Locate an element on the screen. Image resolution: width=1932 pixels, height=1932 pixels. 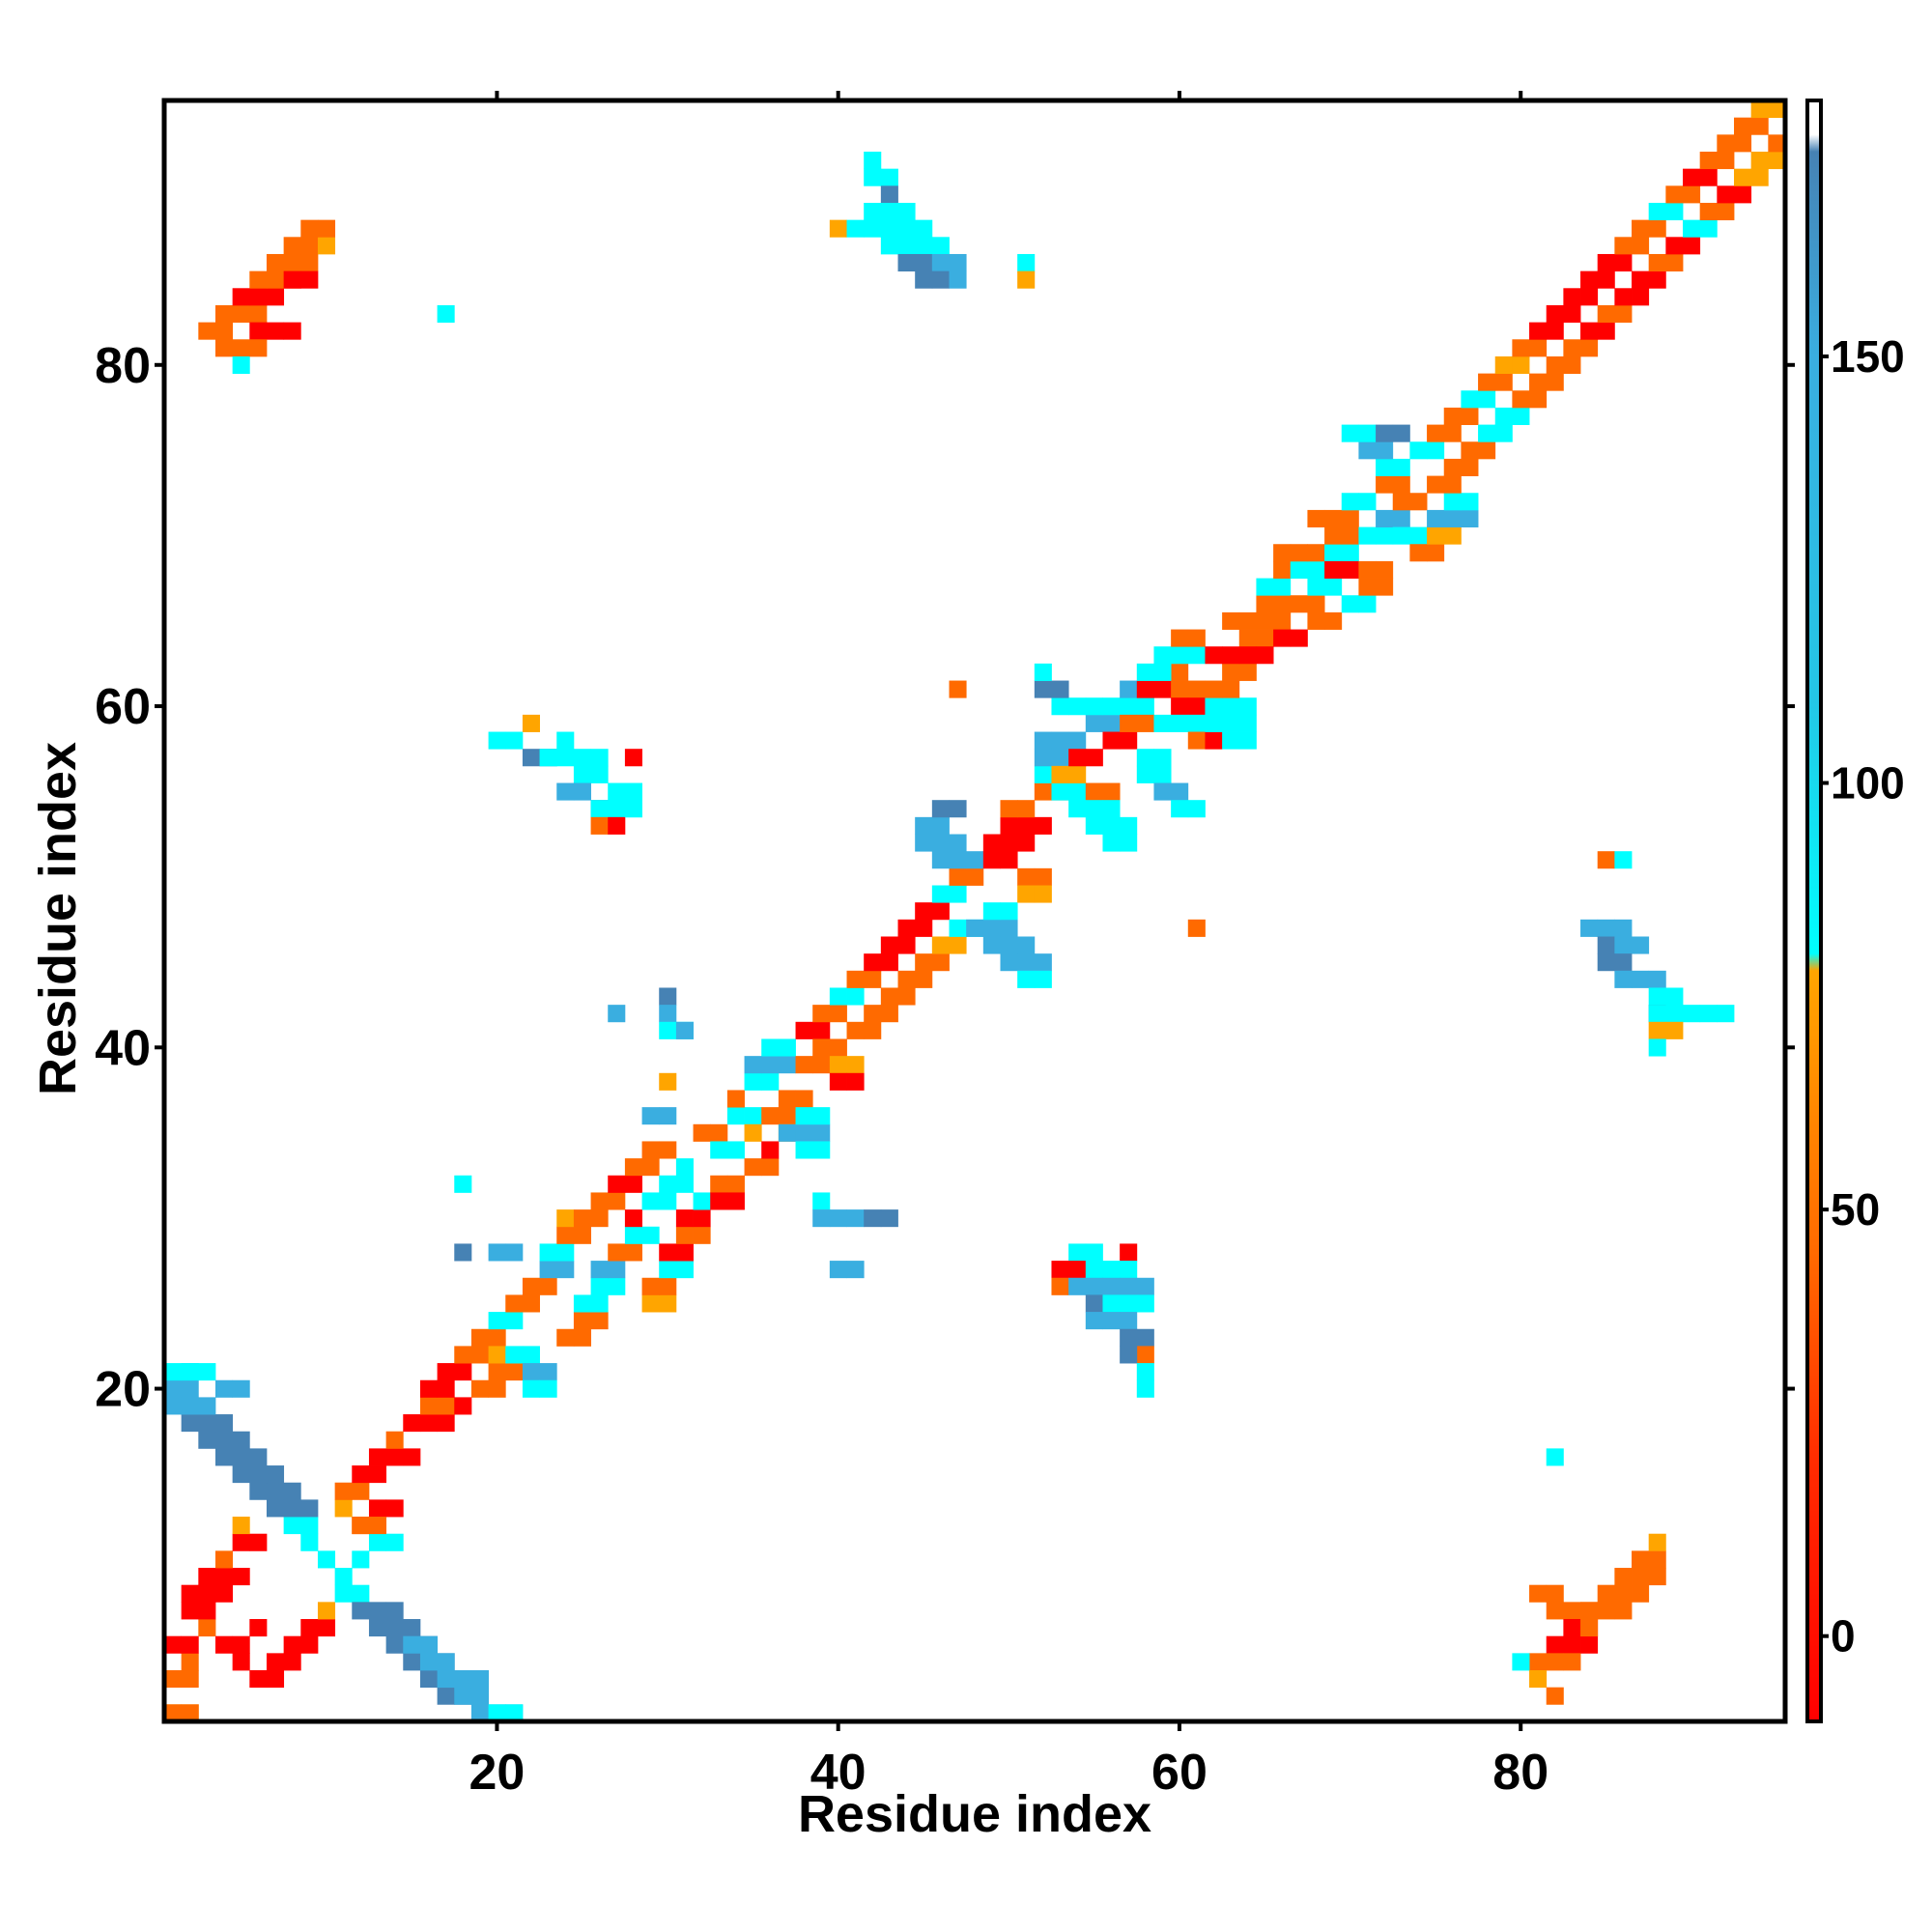
colorbar-tick-label: 50 is located at coordinates (1855, 1209).